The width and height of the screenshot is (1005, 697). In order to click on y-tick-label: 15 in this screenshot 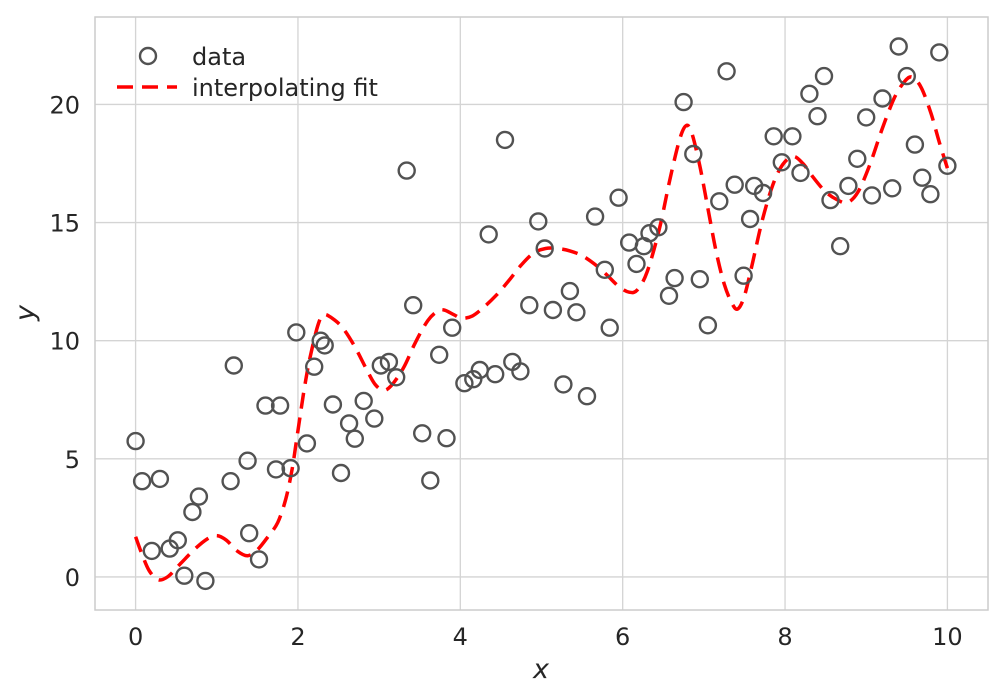, I will do `click(64, 224)`.